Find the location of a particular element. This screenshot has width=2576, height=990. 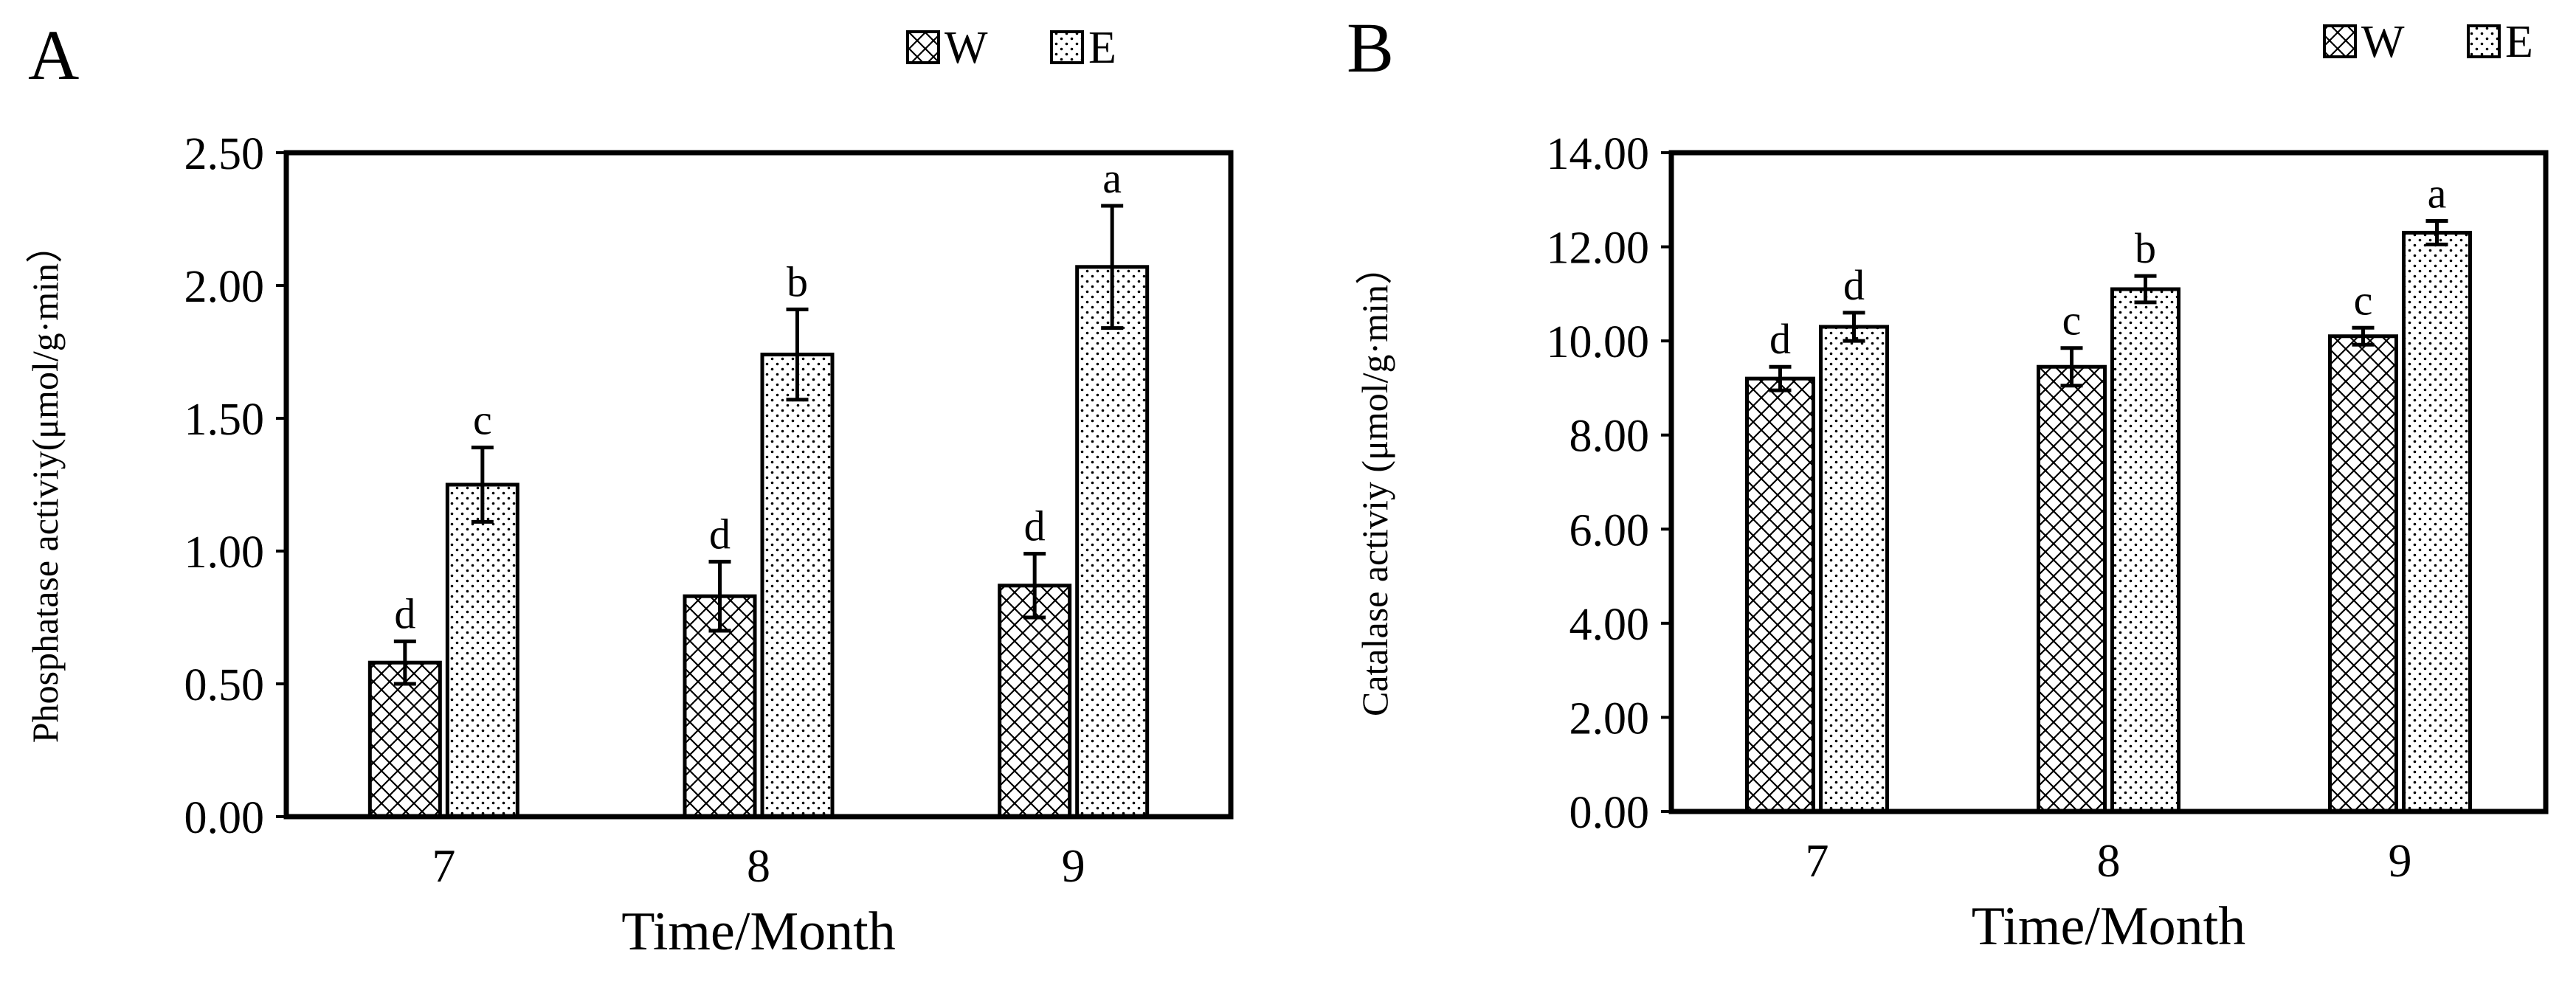

y-tick-label: 8.00 is located at coordinates (1610, 437).